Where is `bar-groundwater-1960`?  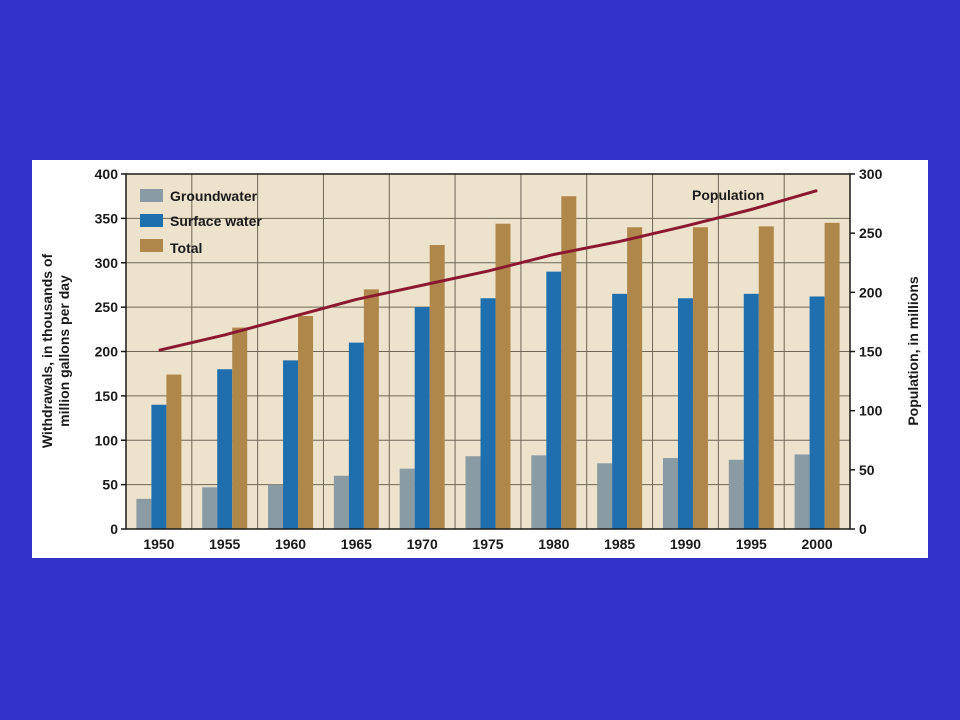
bar-groundwater-1960 is located at coordinates (276, 506).